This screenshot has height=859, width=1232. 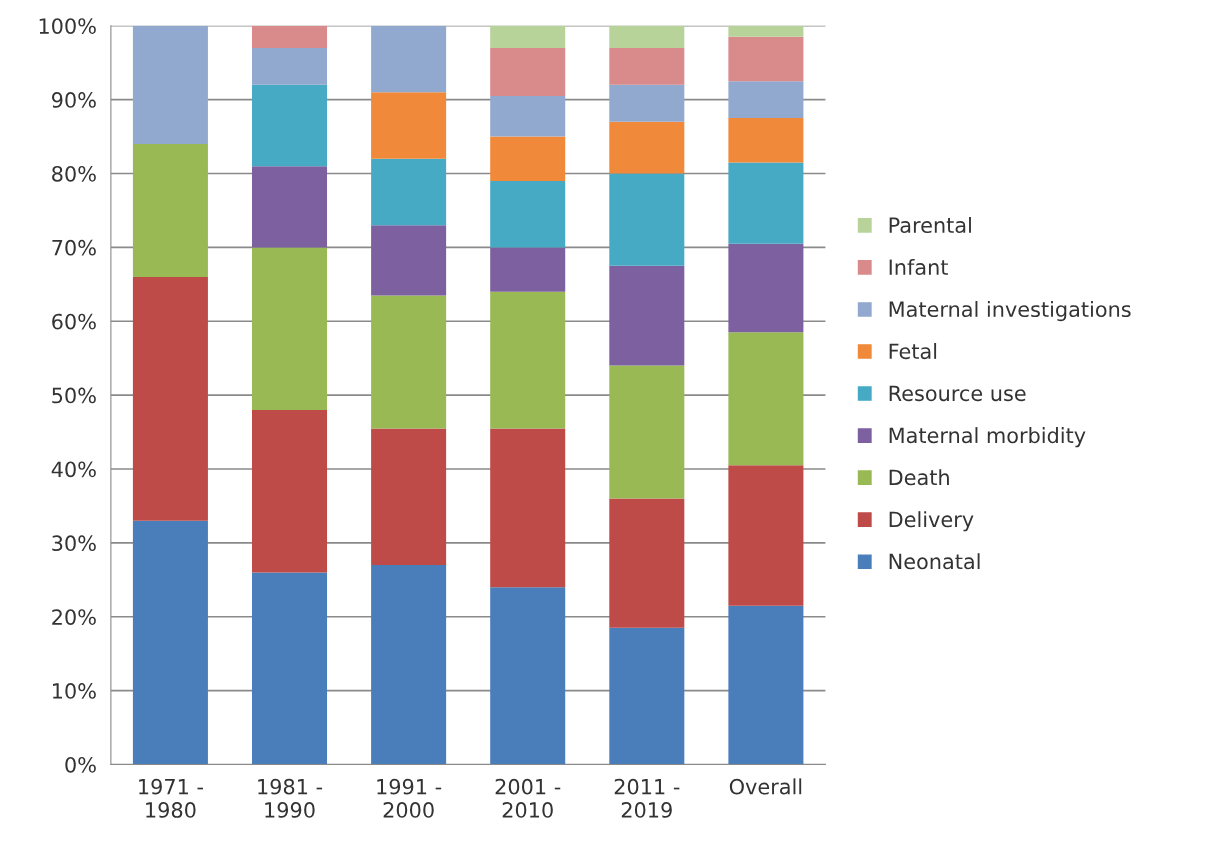 I want to click on legend-label: Infant, so click(x=918, y=267).